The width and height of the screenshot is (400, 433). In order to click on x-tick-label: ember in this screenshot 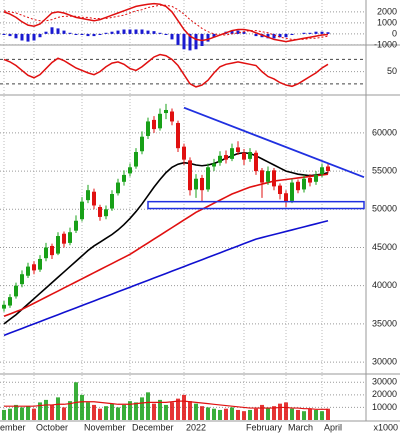, I will do `click(13, 427)`.